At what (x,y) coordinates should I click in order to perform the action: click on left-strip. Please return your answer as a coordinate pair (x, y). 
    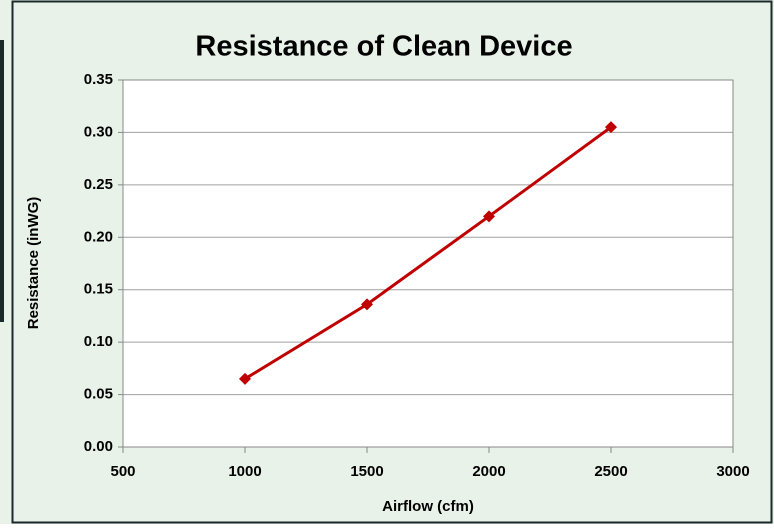
    Looking at the image, I should click on (2, 181).